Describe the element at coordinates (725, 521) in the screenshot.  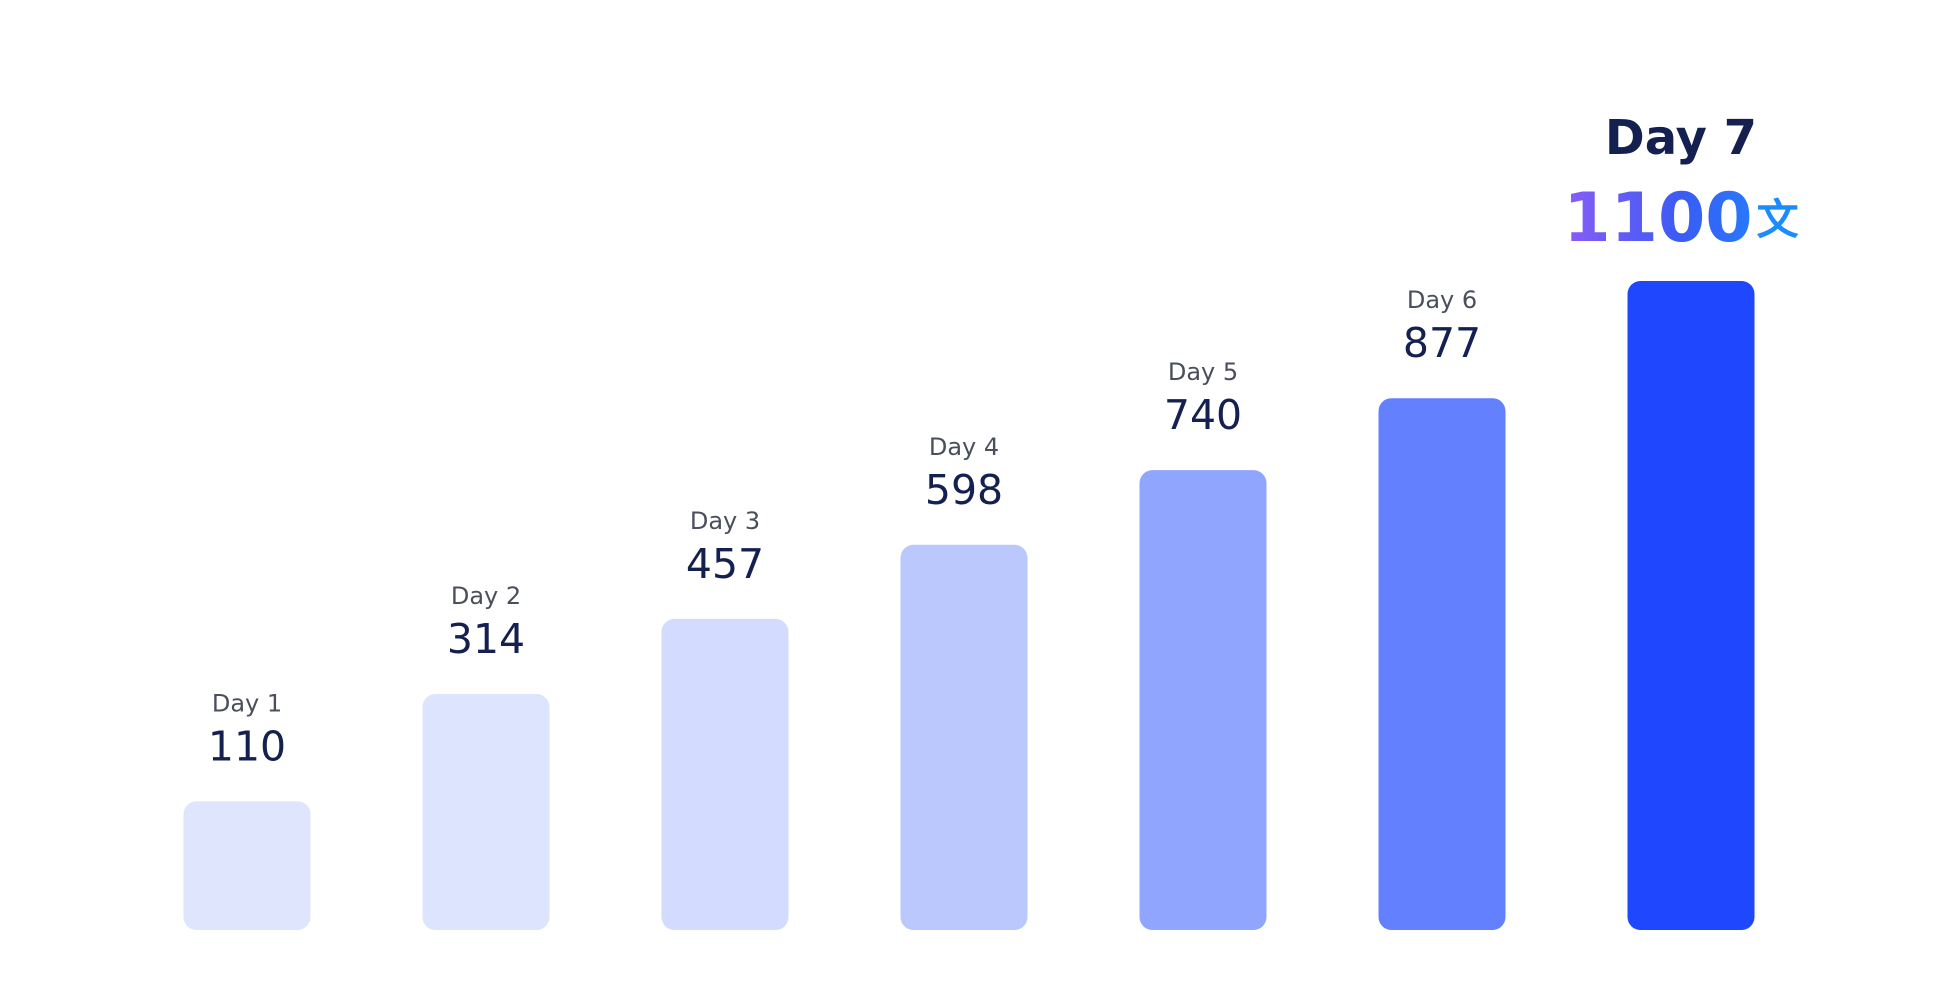
I see `category-label: Day 3` at that location.